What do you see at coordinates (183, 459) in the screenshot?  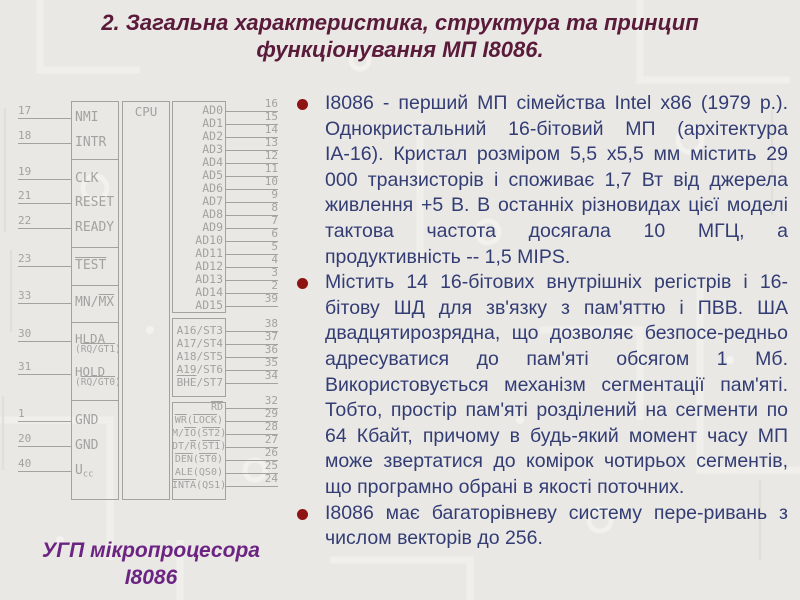 I see `pin-label-segment: DEN` at bounding box center [183, 459].